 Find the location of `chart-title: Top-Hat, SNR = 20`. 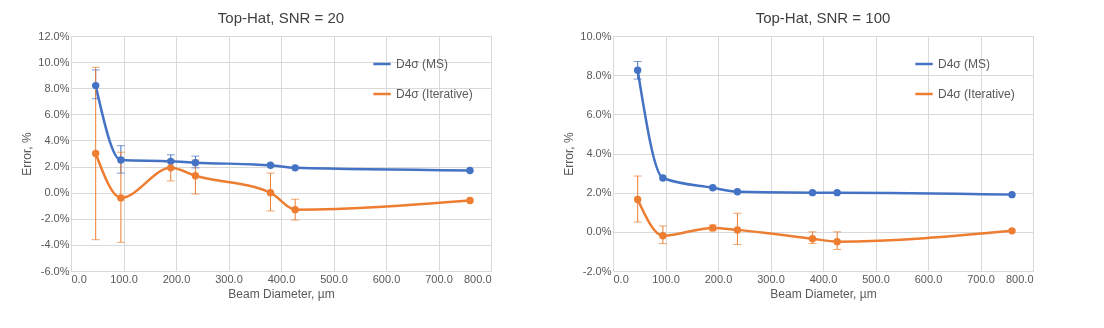

chart-title: Top-Hat, SNR = 20 is located at coordinates (281, 17).